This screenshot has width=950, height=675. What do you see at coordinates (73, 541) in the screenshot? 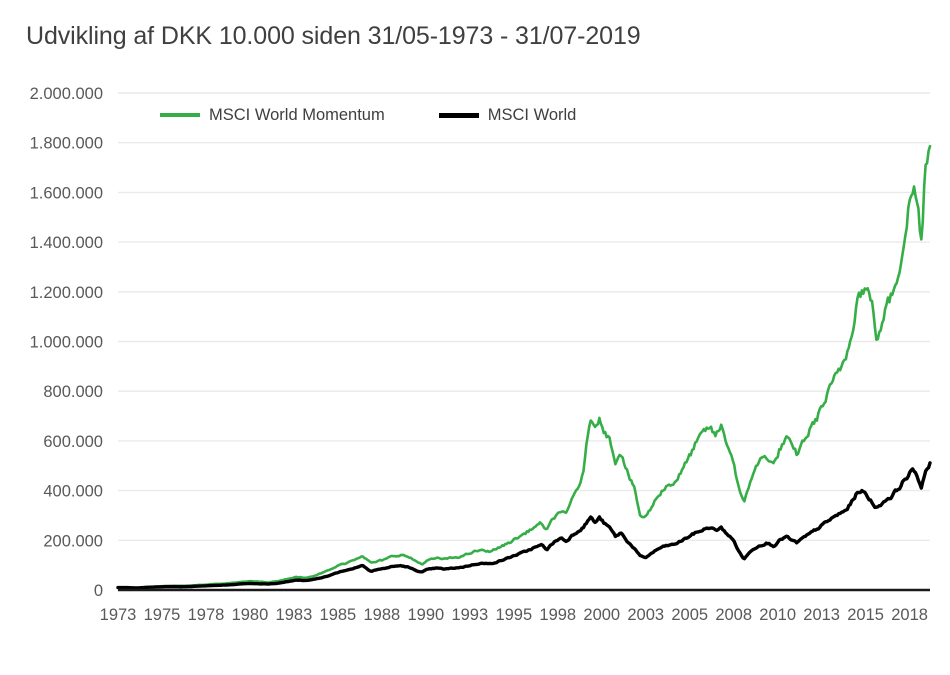
I see `ytick-label: 200.000` at bounding box center [73, 541].